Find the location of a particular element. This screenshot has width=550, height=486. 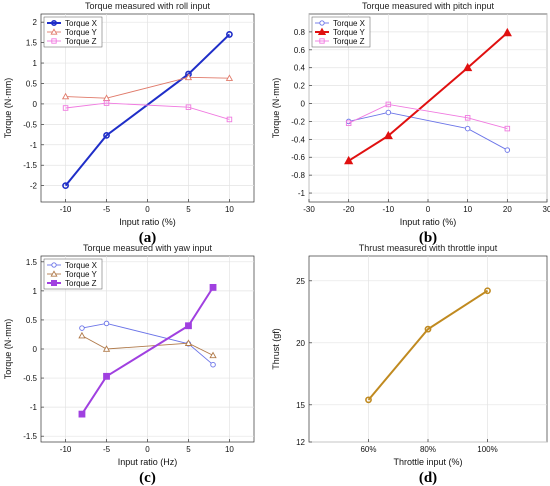

chart-title: Thrust measured with throttle input is located at coordinates (428, 248).